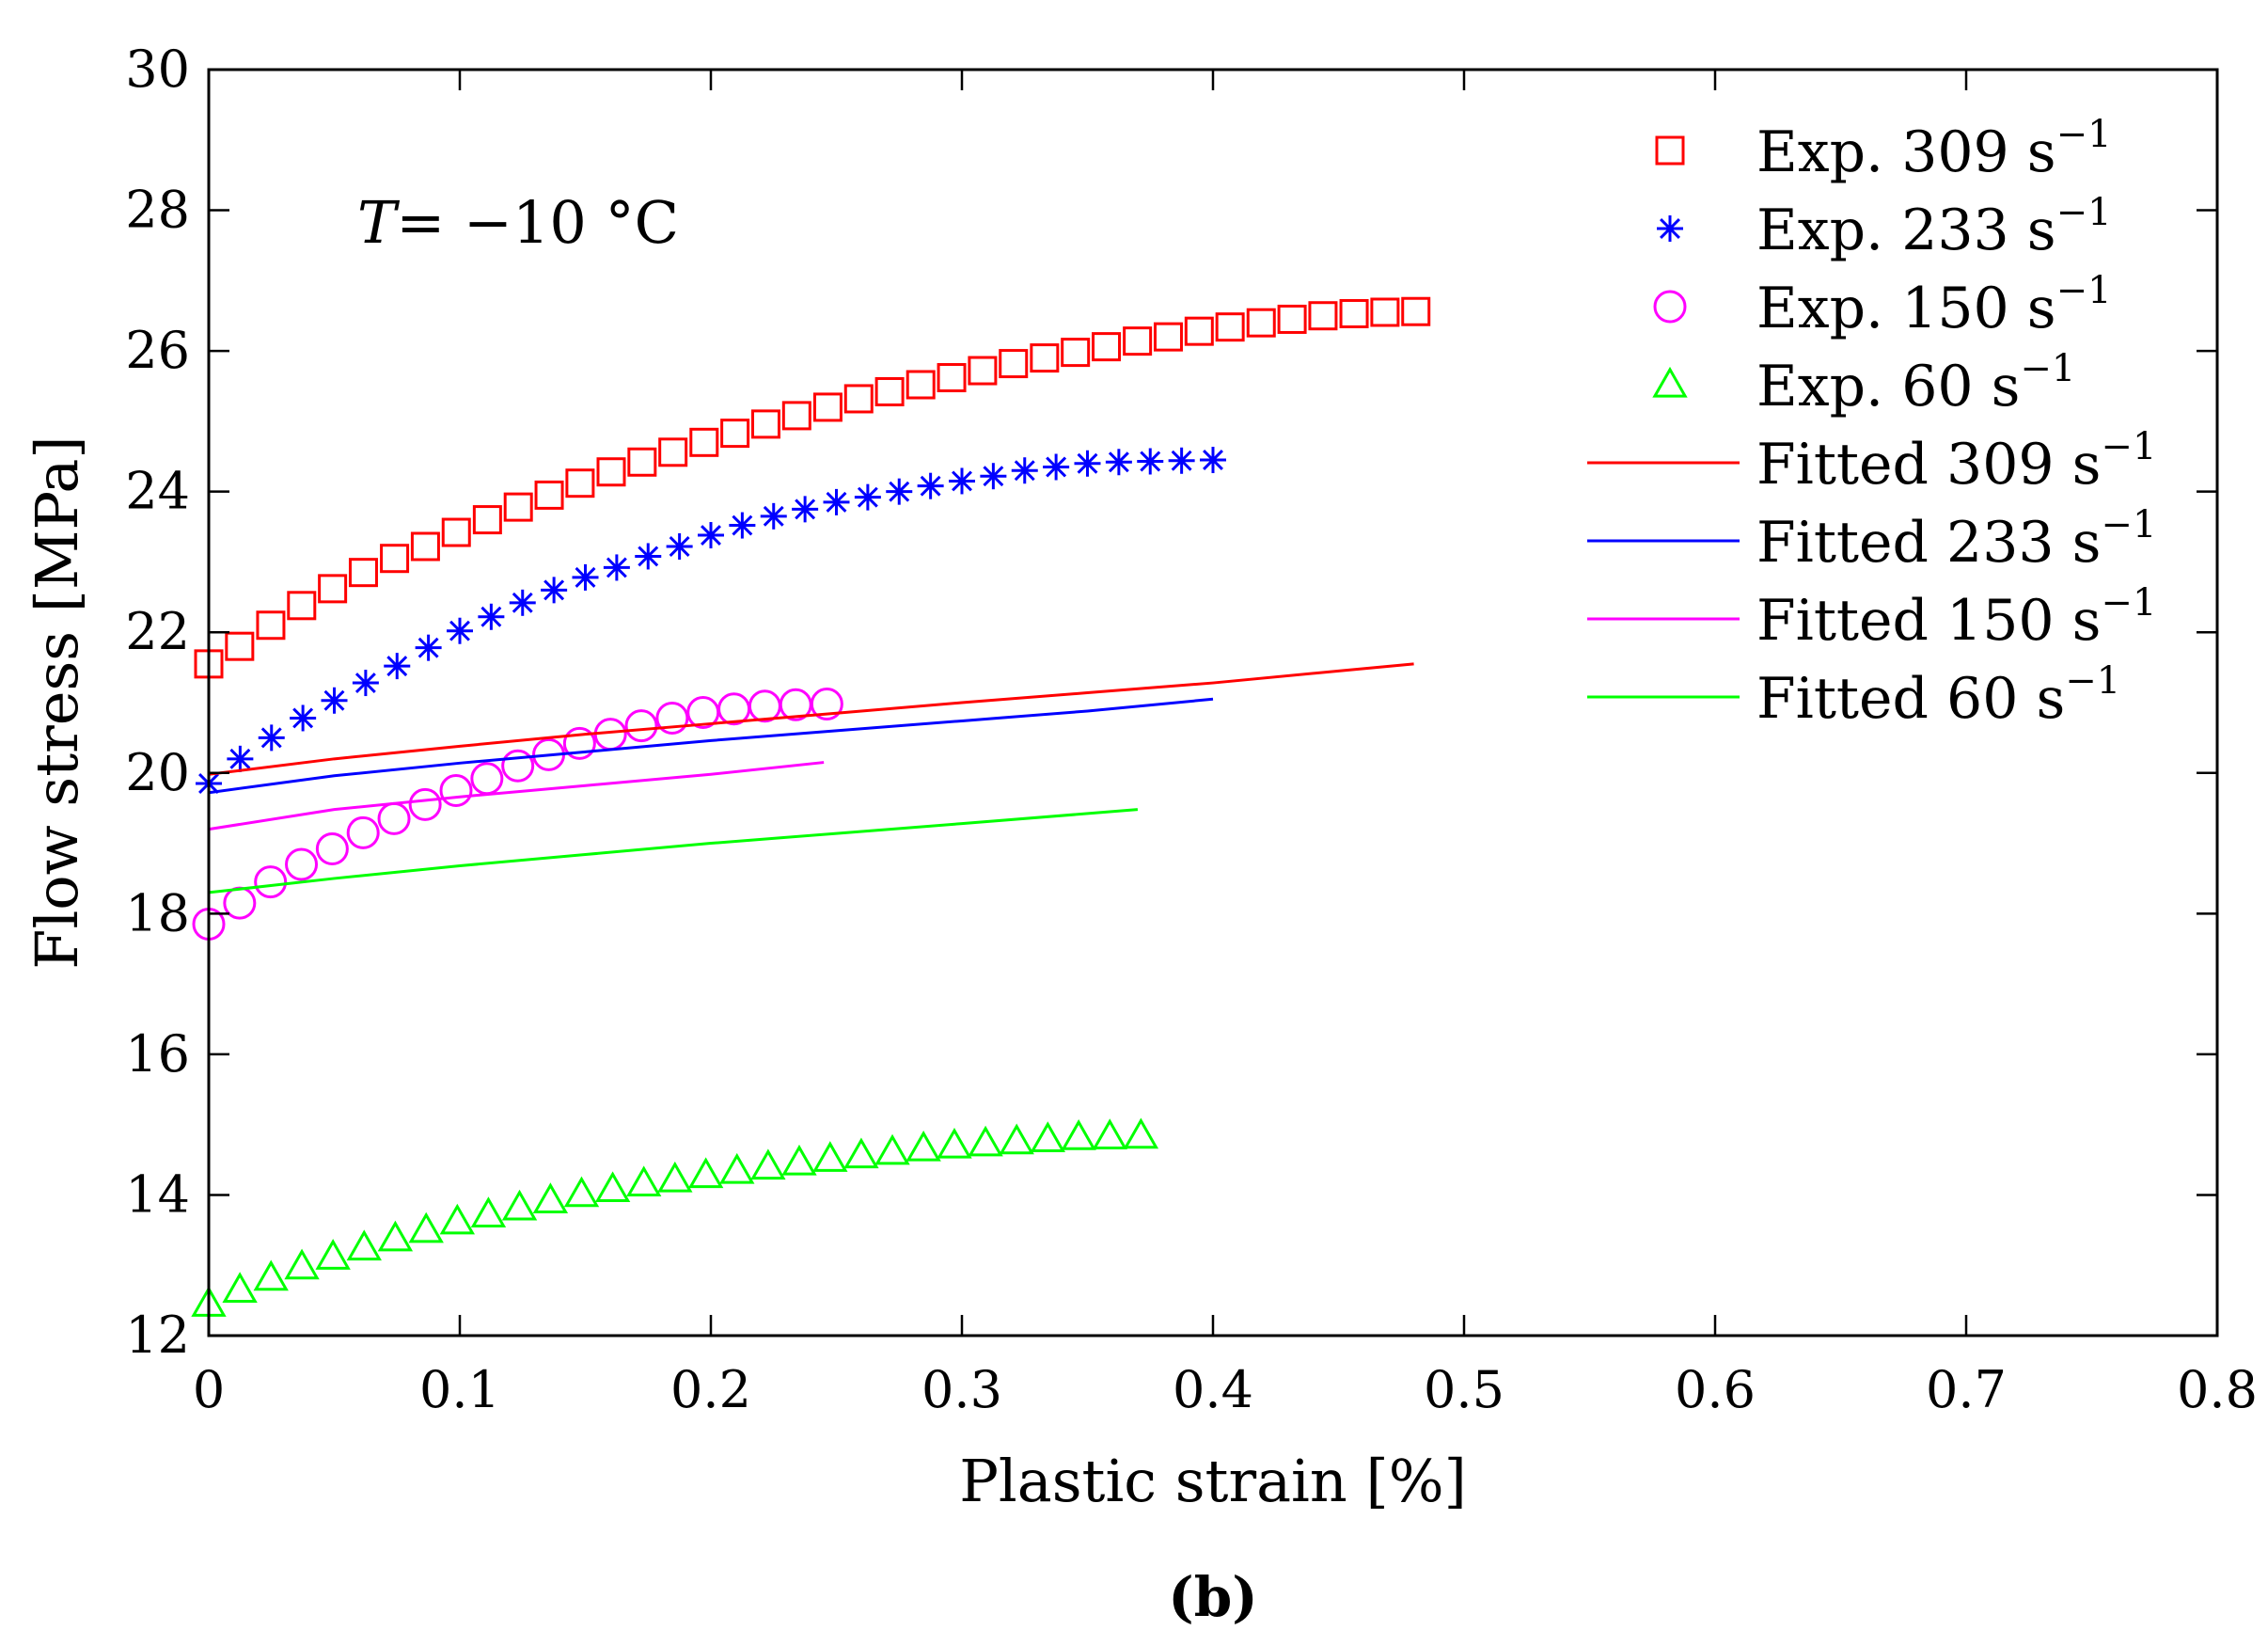 Image resolution: width=2268 pixels, height=1646 pixels. Describe the element at coordinates (1885, 227) in the screenshot. I see `legend-entry: Exp. 233 s−1` at that location.